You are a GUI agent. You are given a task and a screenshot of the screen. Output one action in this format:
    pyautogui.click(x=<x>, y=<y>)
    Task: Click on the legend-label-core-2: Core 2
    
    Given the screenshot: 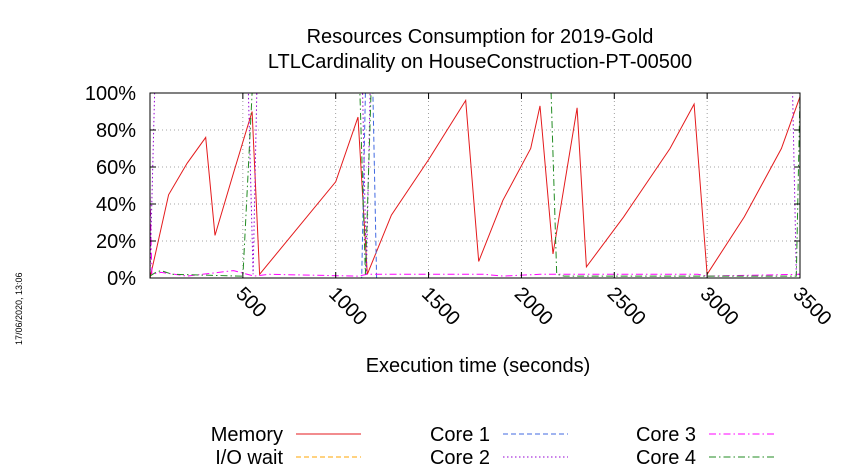 What is the action you would take?
    pyautogui.click(x=460, y=458)
    